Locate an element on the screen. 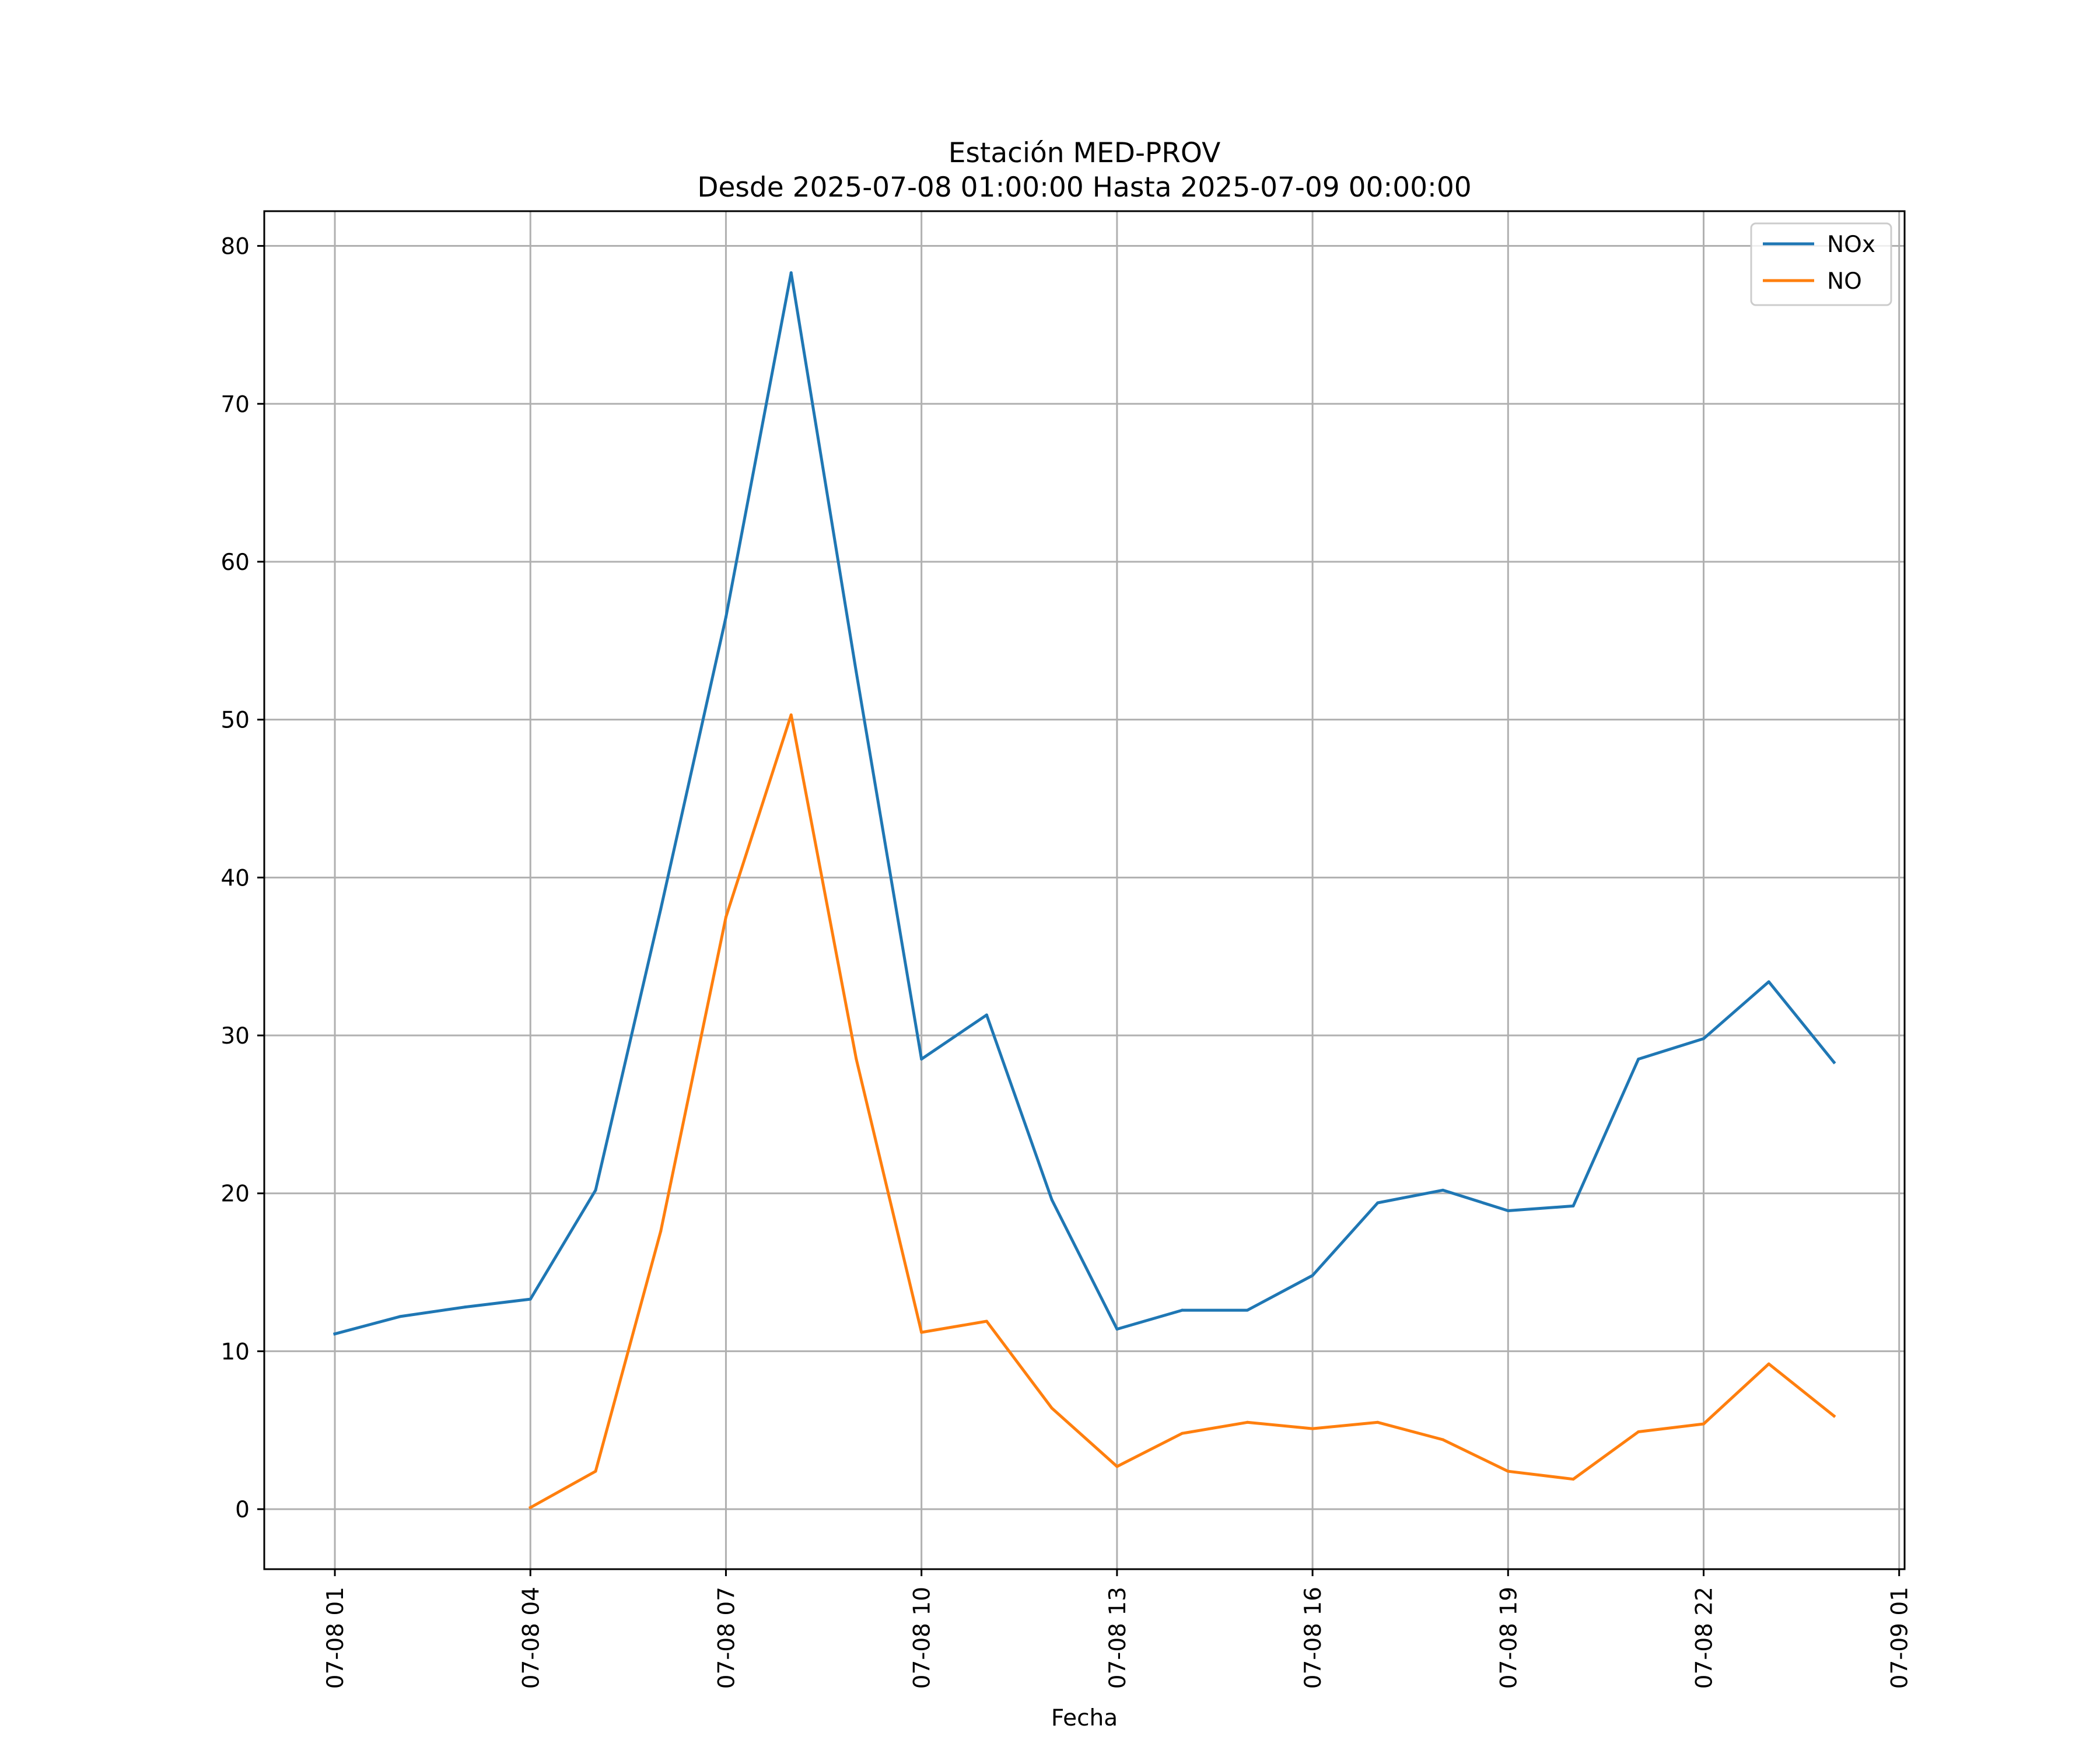 The image size is (2100, 1750). y-tick-label: 0 is located at coordinates (242, 1510).